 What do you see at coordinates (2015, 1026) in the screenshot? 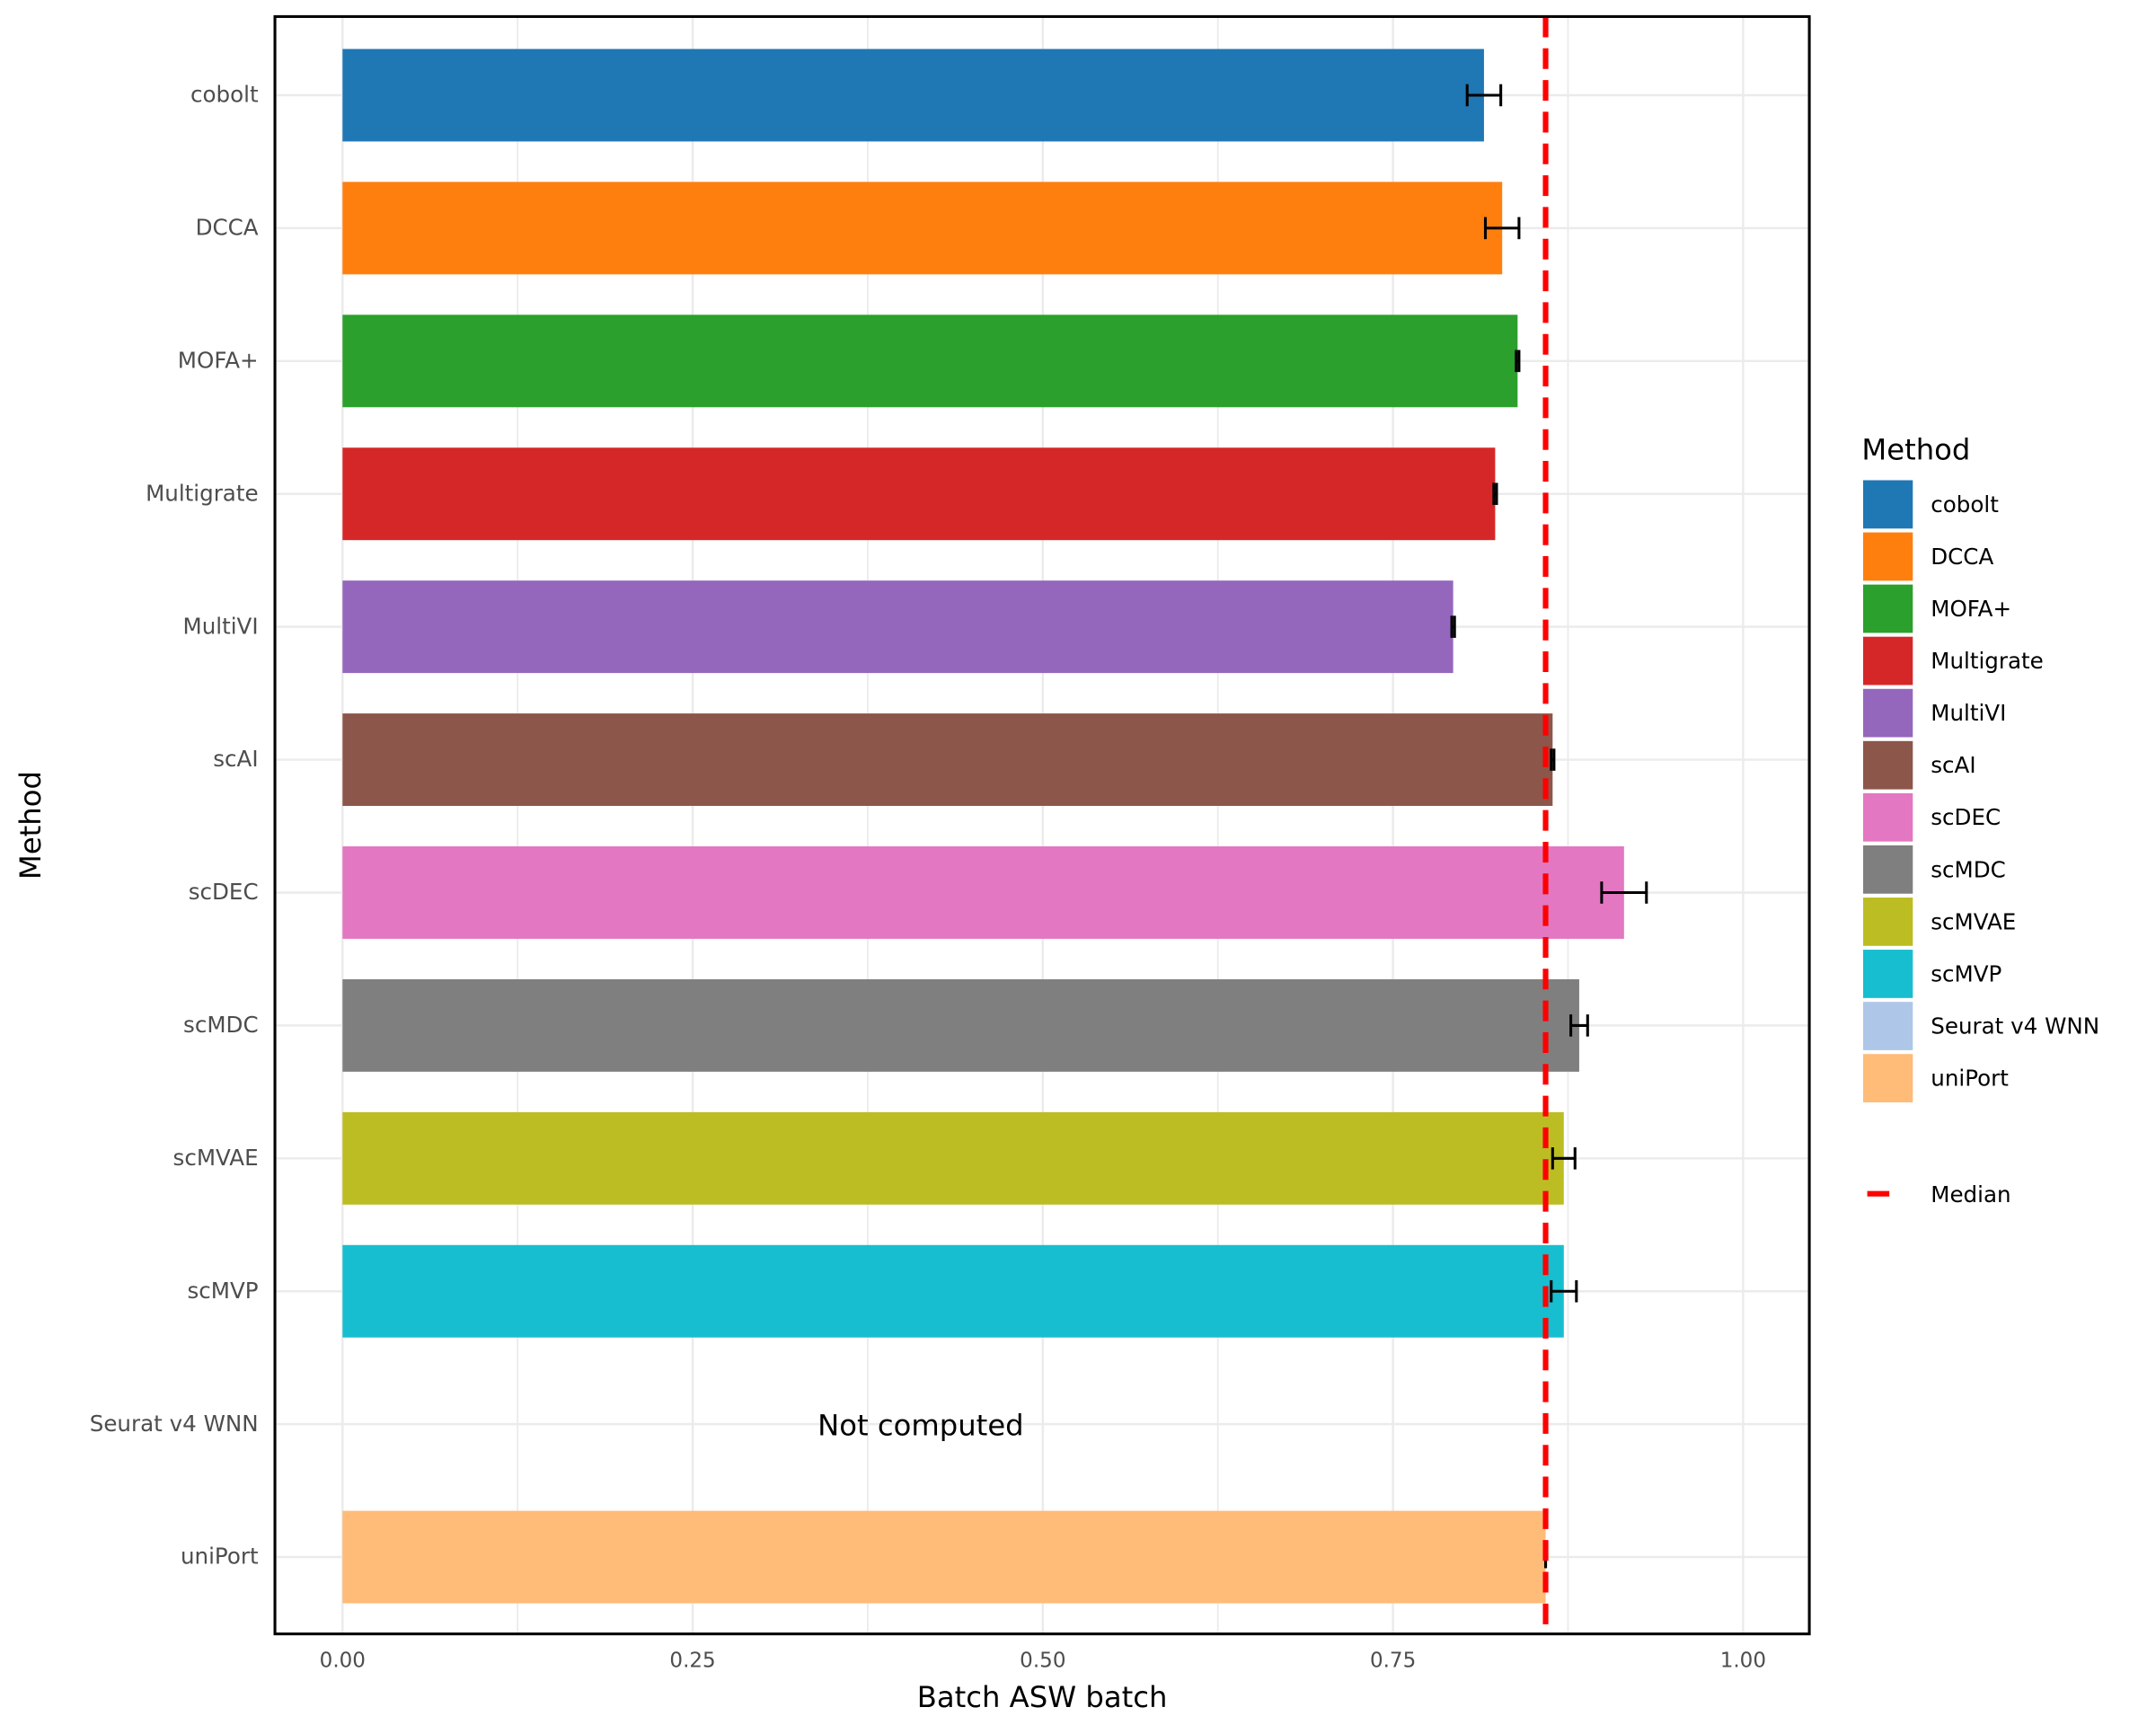
I see `legend-label: Seurat v4 WNN` at bounding box center [2015, 1026].